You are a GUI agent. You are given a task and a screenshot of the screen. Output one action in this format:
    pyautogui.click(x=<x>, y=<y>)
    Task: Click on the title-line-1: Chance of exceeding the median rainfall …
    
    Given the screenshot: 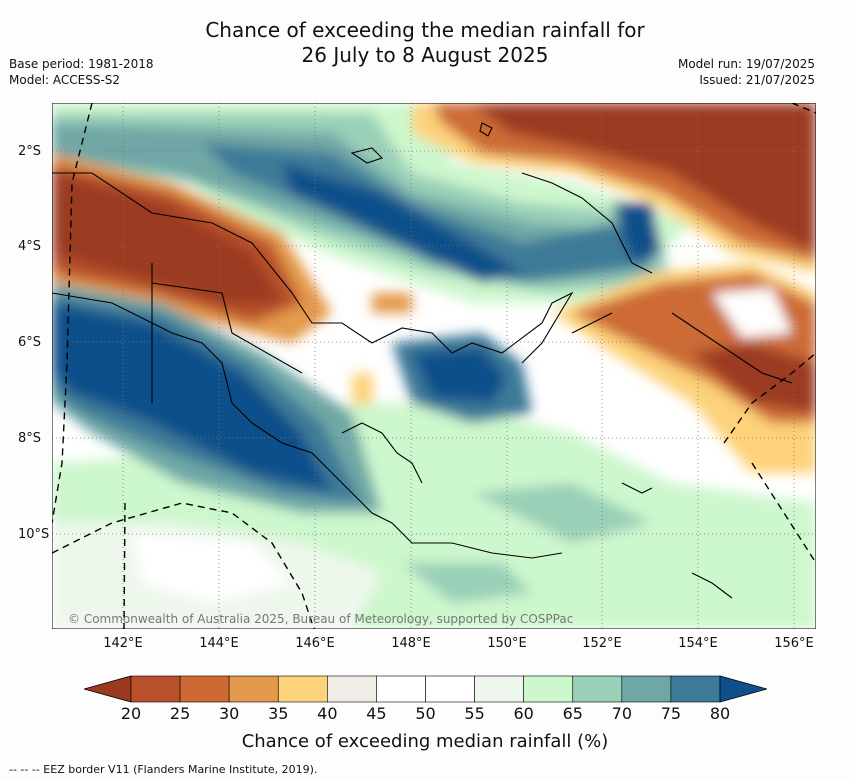 What is the action you would take?
    pyautogui.click(x=425, y=30)
    